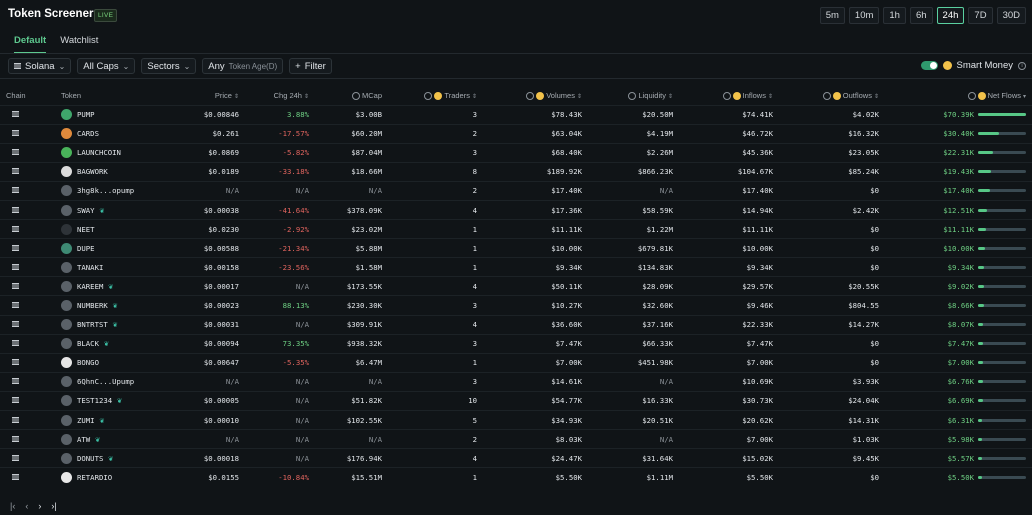 The height and width of the screenshot is (515, 1032). Describe the element at coordinates (633, 96) in the screenshot. I see `col-header-liquidity: Liquidity ⇕` at that location.